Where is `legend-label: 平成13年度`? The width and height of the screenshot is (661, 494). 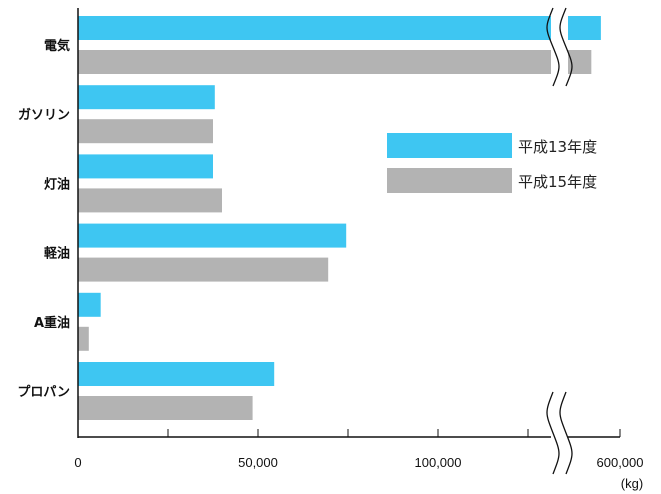 legend-label: 平成13年度 is located at coordinates (557, 147).